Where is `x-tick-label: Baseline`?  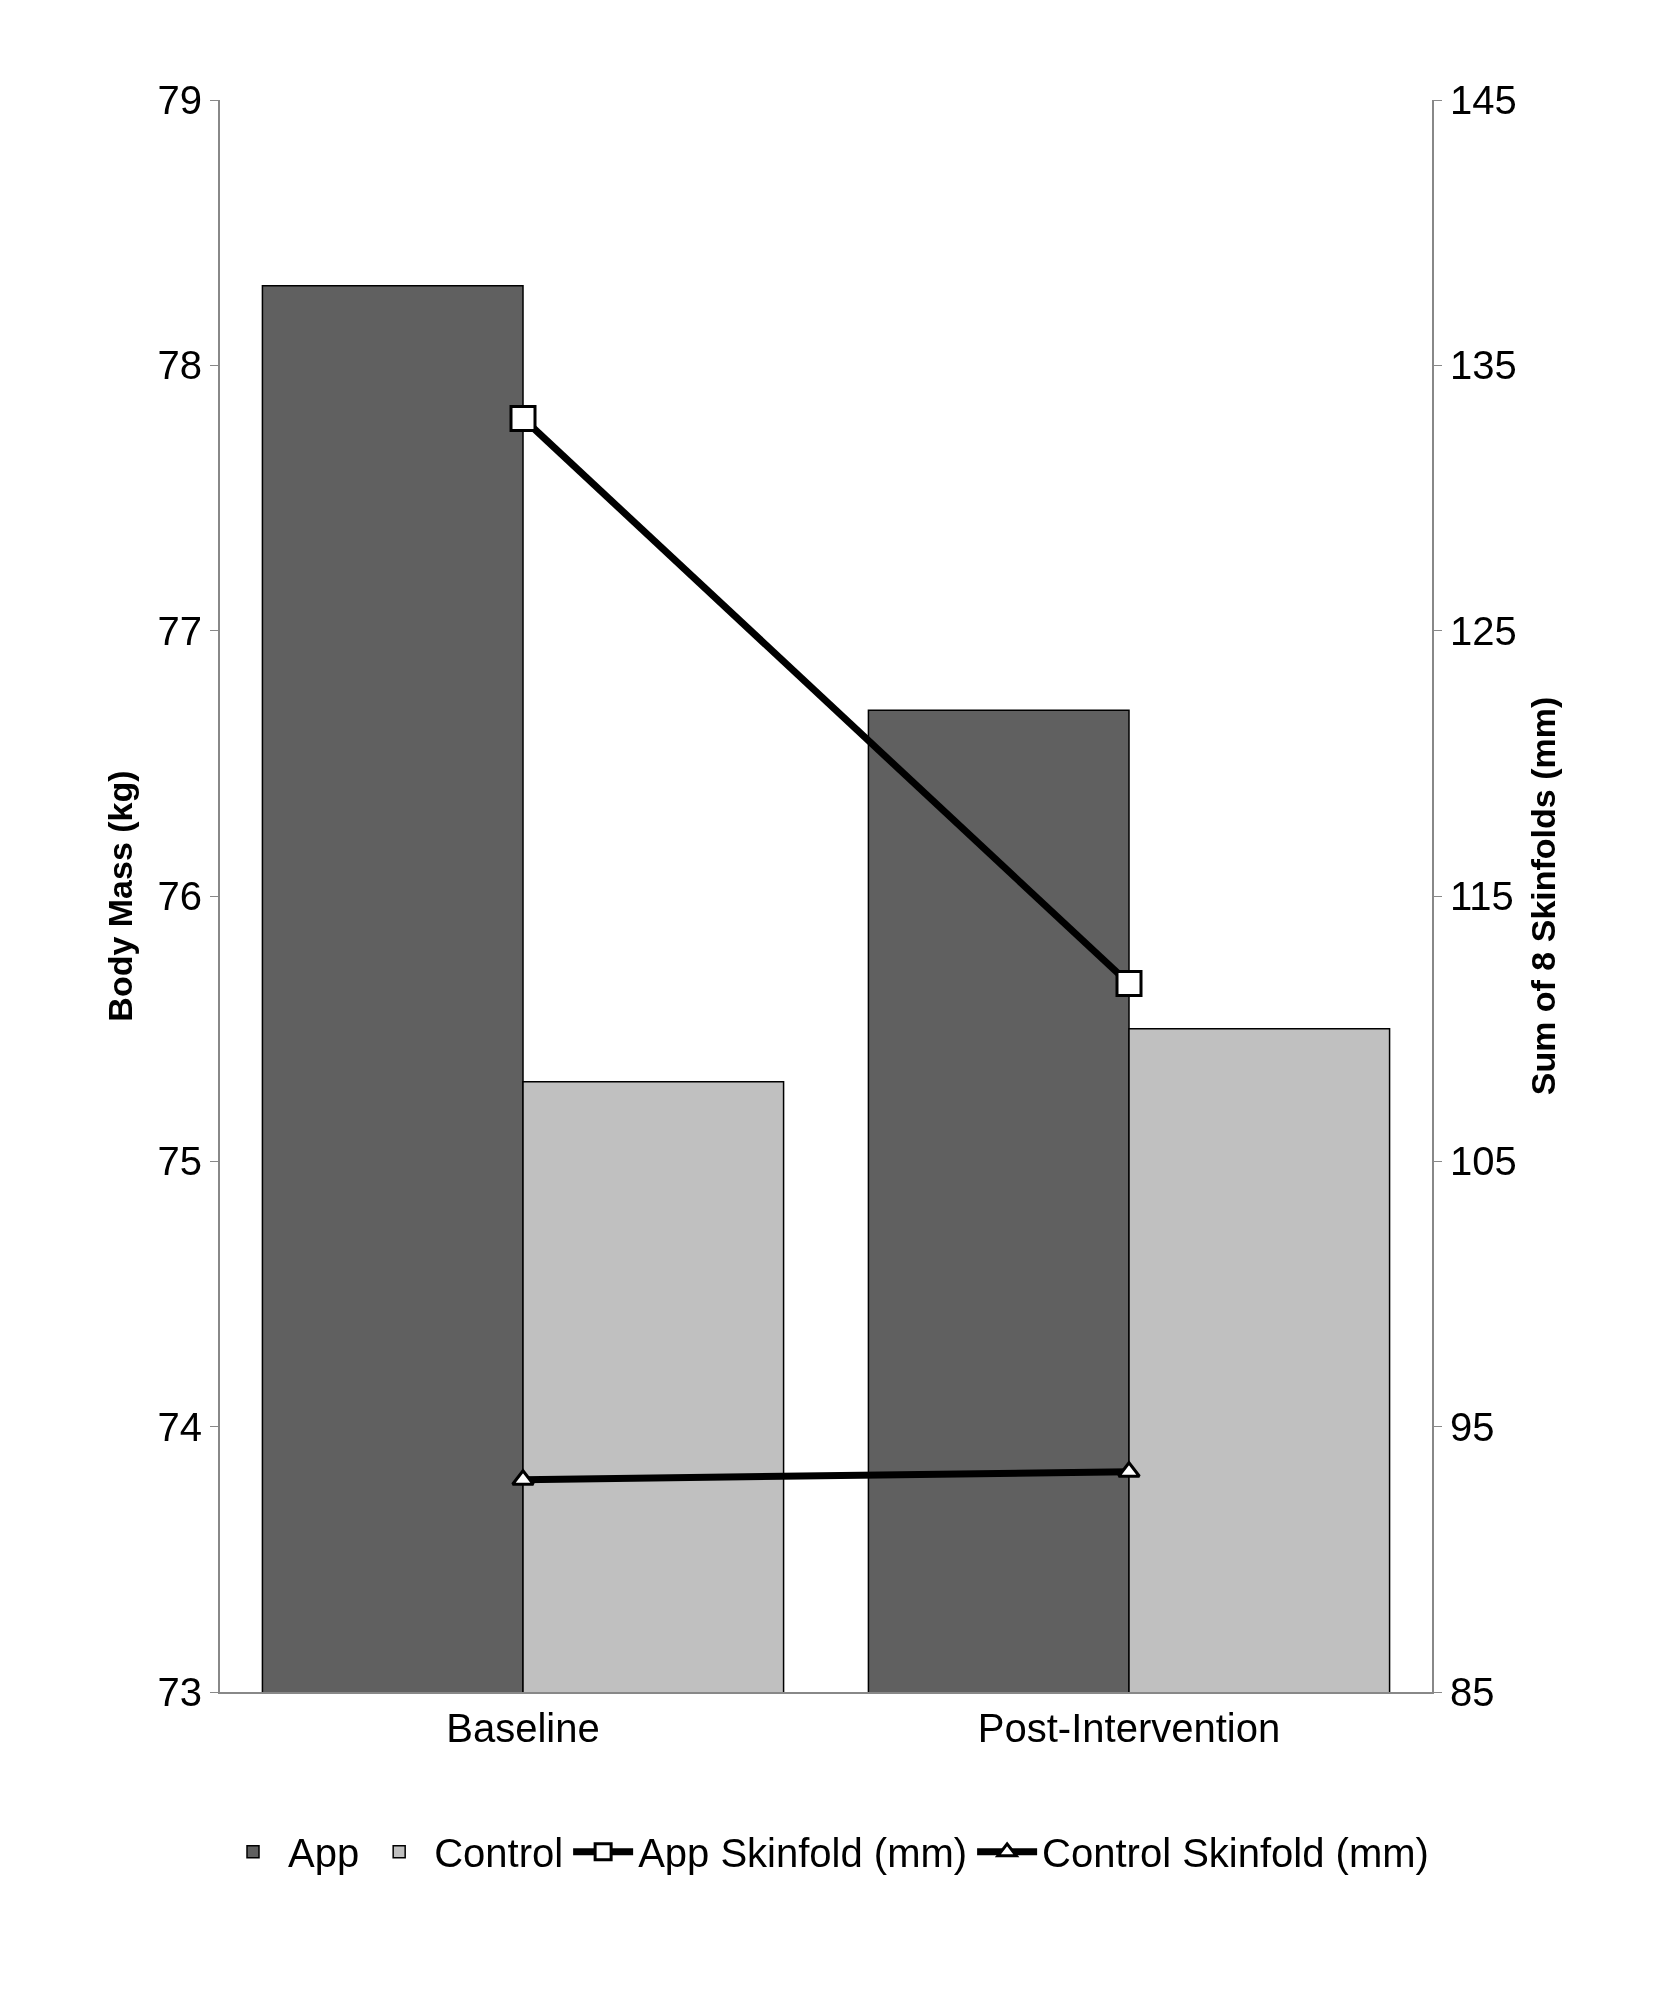
x-tick-label: Baseline is located at coordinates (523, 1728).